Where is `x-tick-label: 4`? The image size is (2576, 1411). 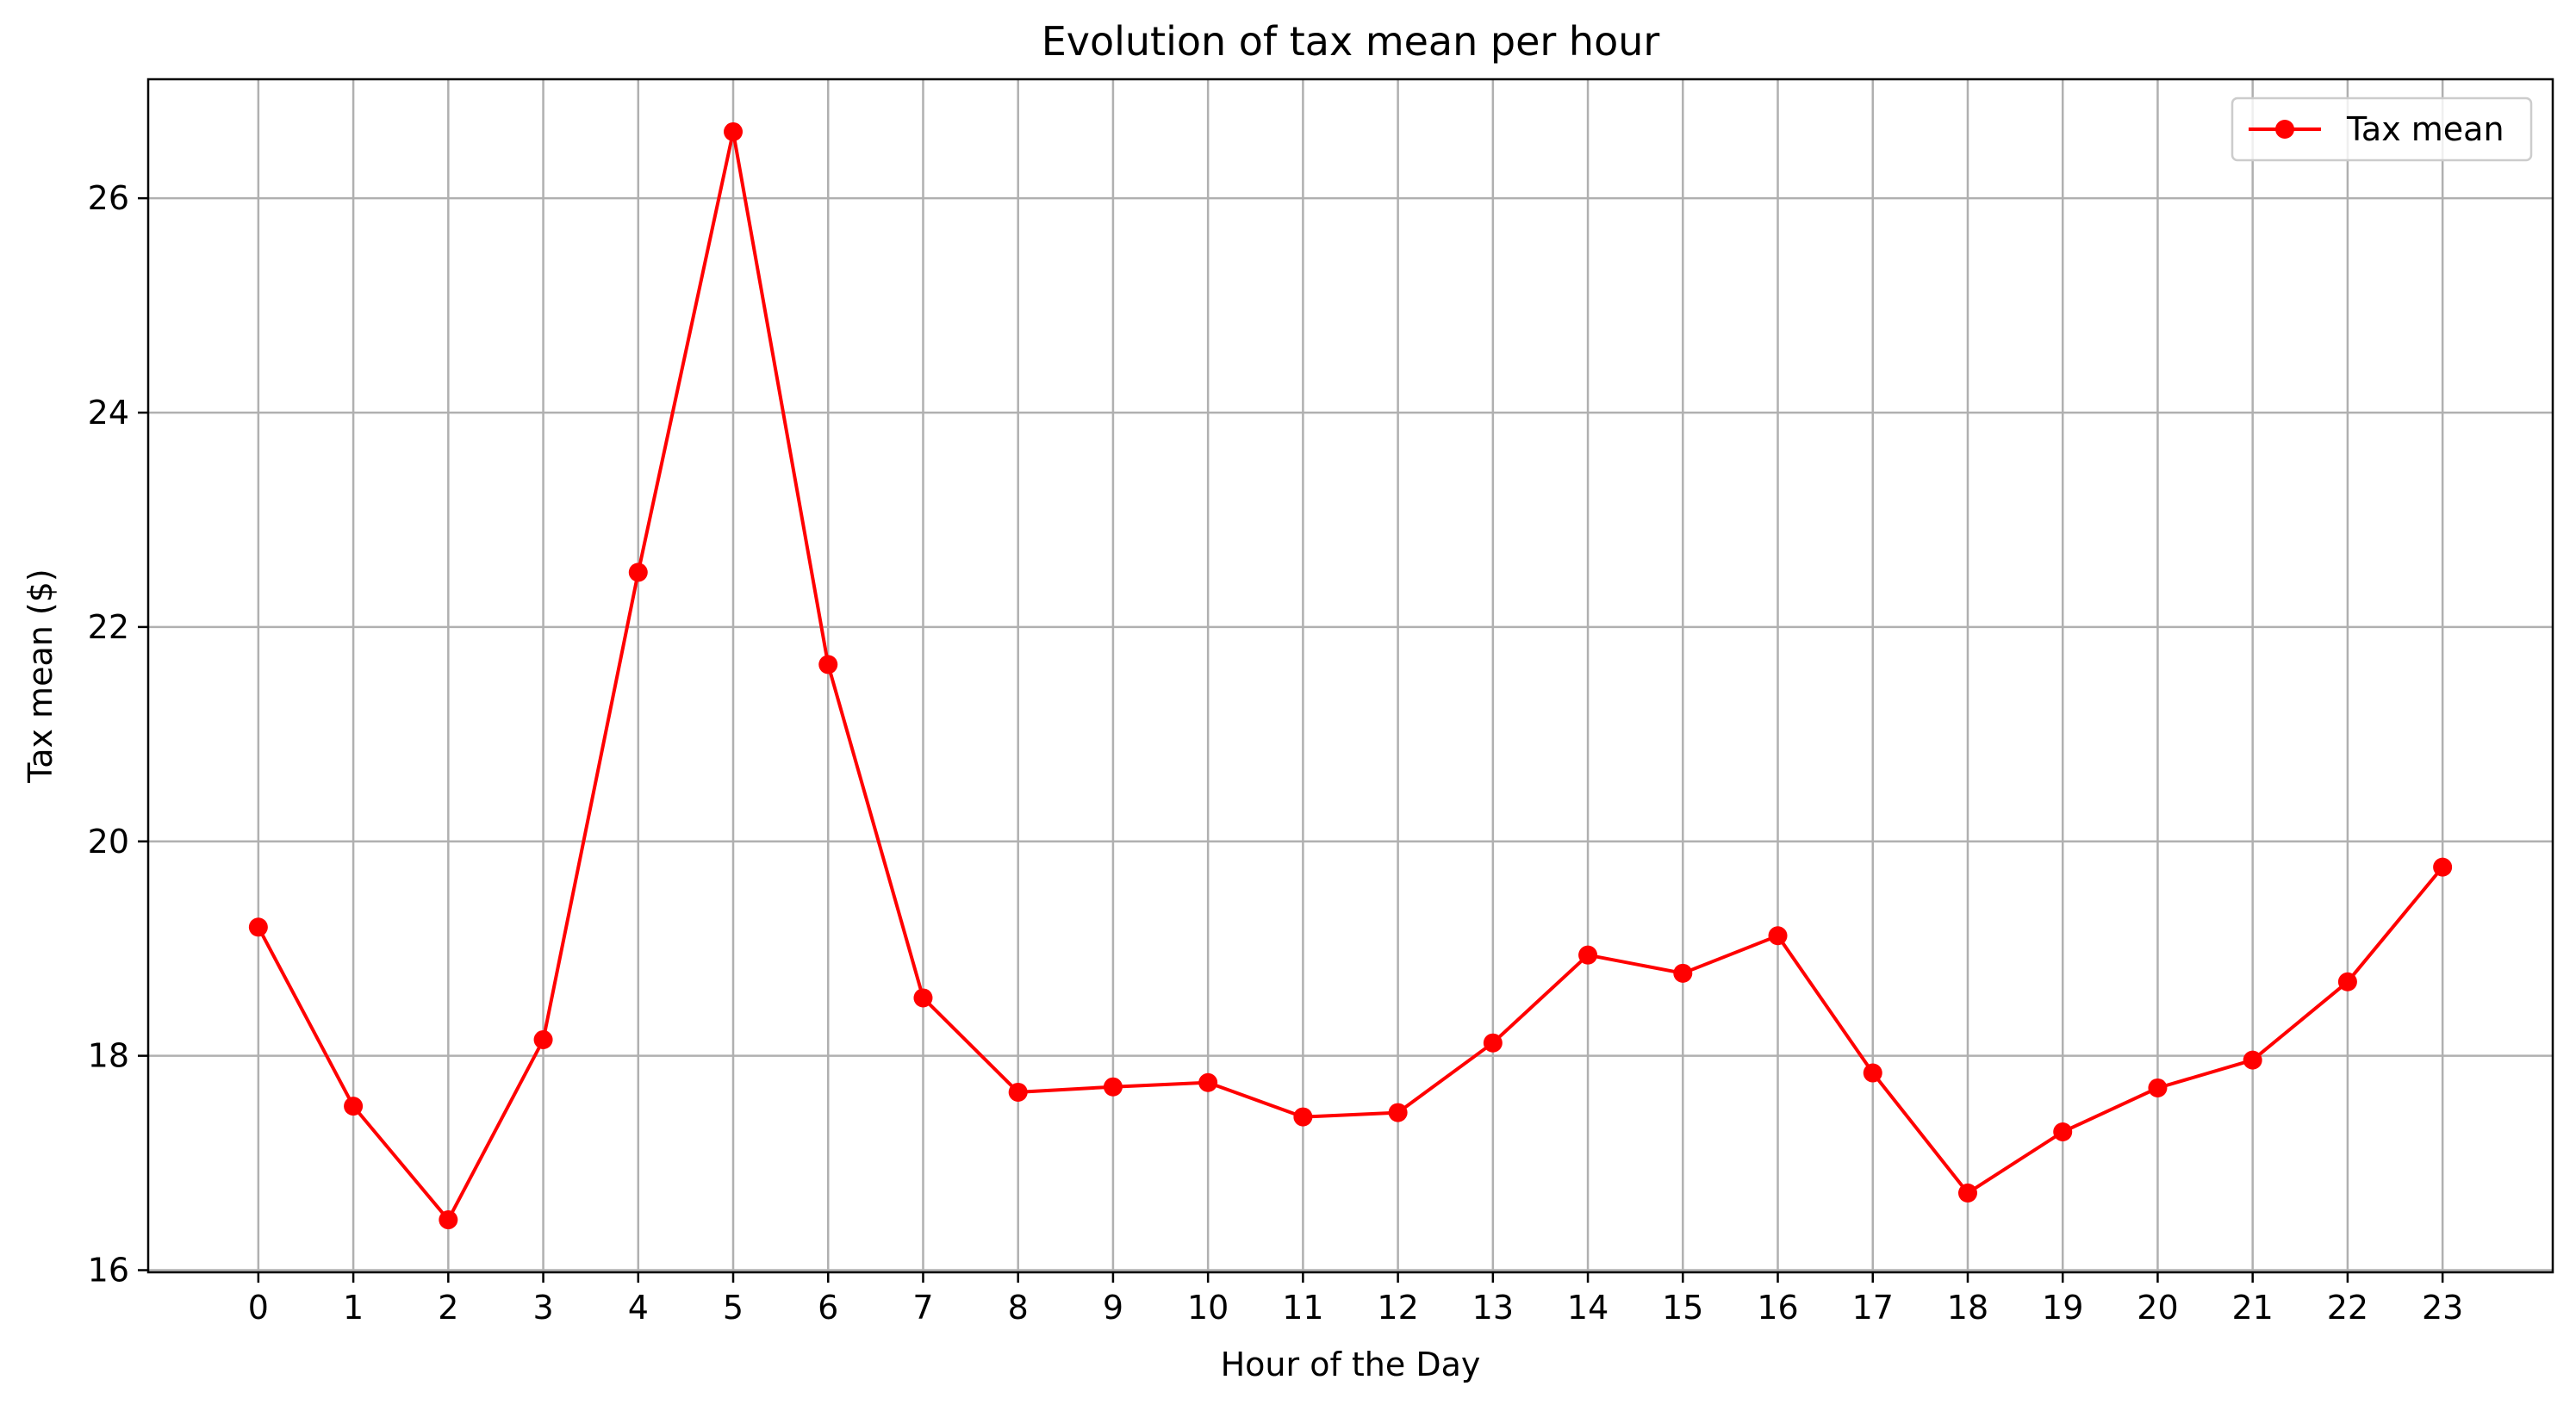 x-tick-label: 4 is located at coordinates (638, 1308).